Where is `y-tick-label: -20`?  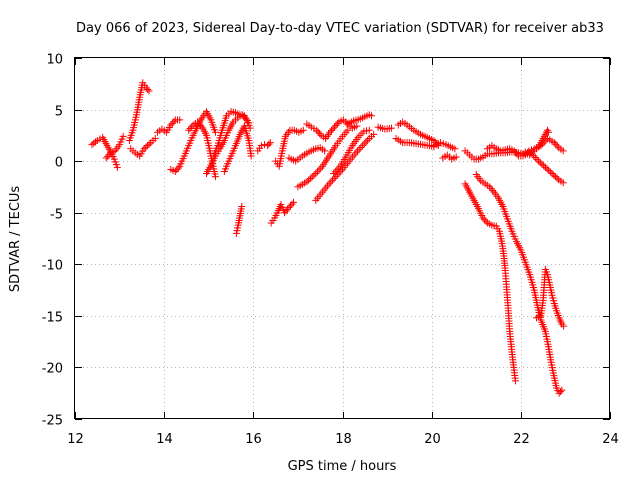 y-tick-label: -20 is located at coordinates (52, 369).